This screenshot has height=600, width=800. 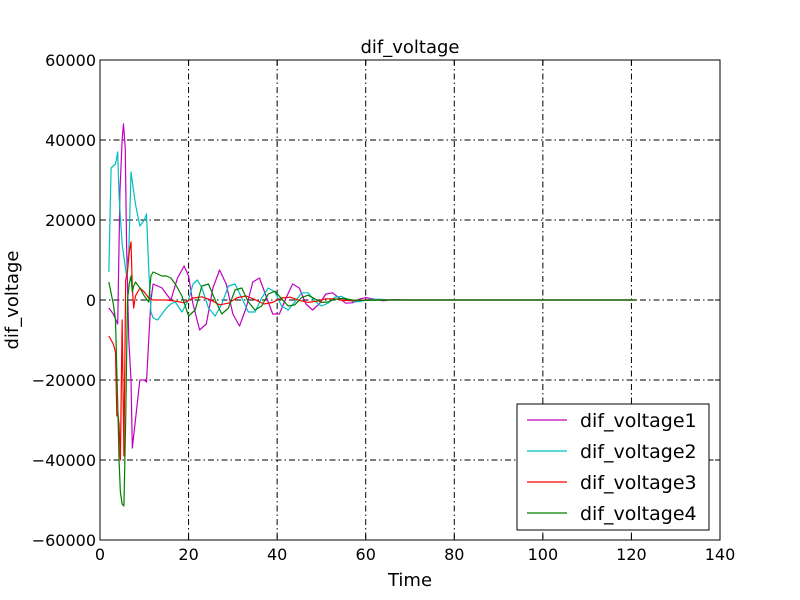 I want to click on y-tick-label: 0, so click(x=91, y=300).